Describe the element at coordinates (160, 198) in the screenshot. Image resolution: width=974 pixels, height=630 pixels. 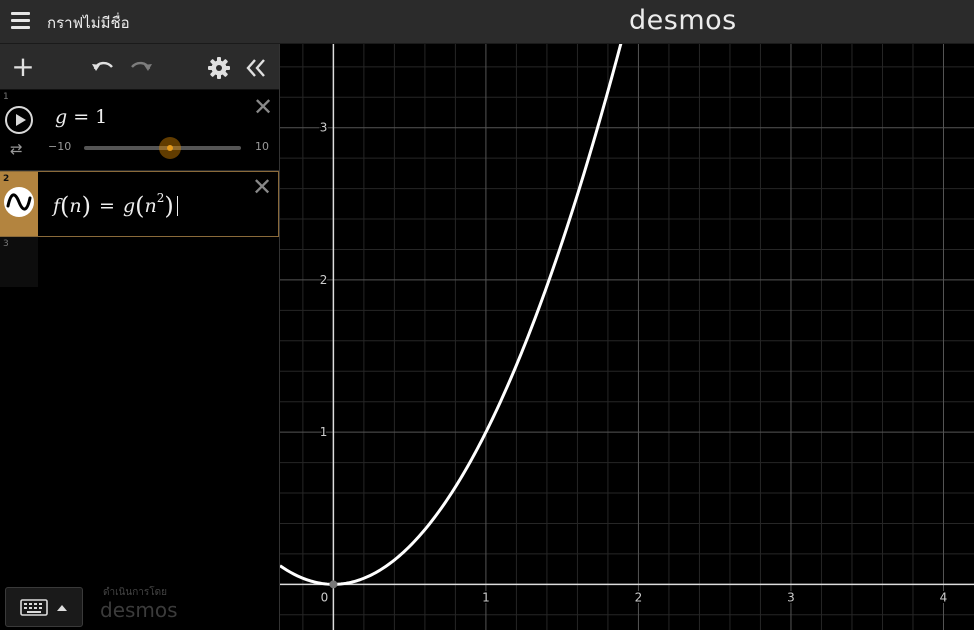
I see `exponent: 2` at that location.